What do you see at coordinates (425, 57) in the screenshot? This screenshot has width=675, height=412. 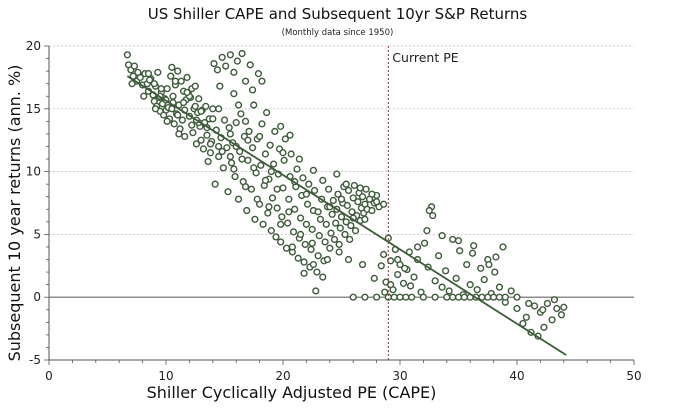 I see `current-pe-label: Current PE` at bounding box center [425, 57].